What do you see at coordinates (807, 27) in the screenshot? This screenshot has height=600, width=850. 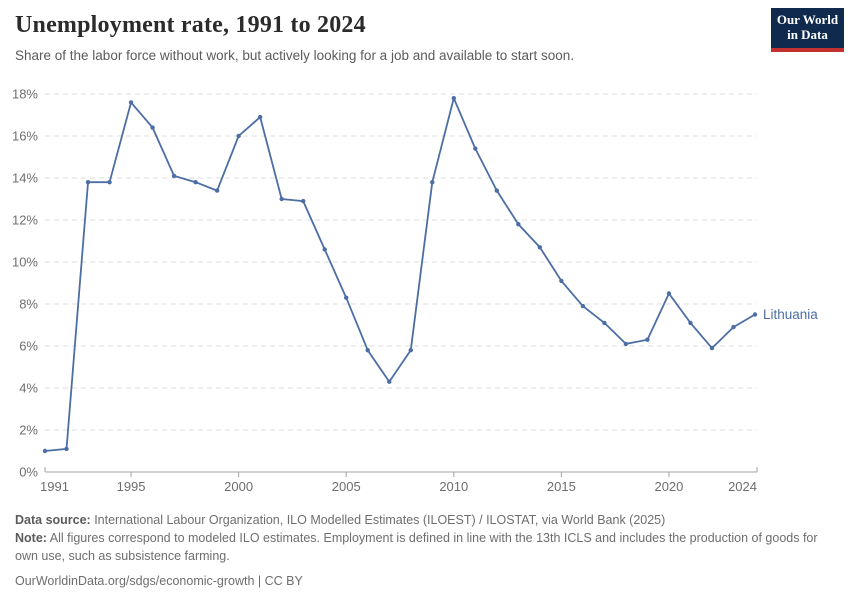 I see `owid-logo-text: Our World in Data` at bounding box center [807, 27].